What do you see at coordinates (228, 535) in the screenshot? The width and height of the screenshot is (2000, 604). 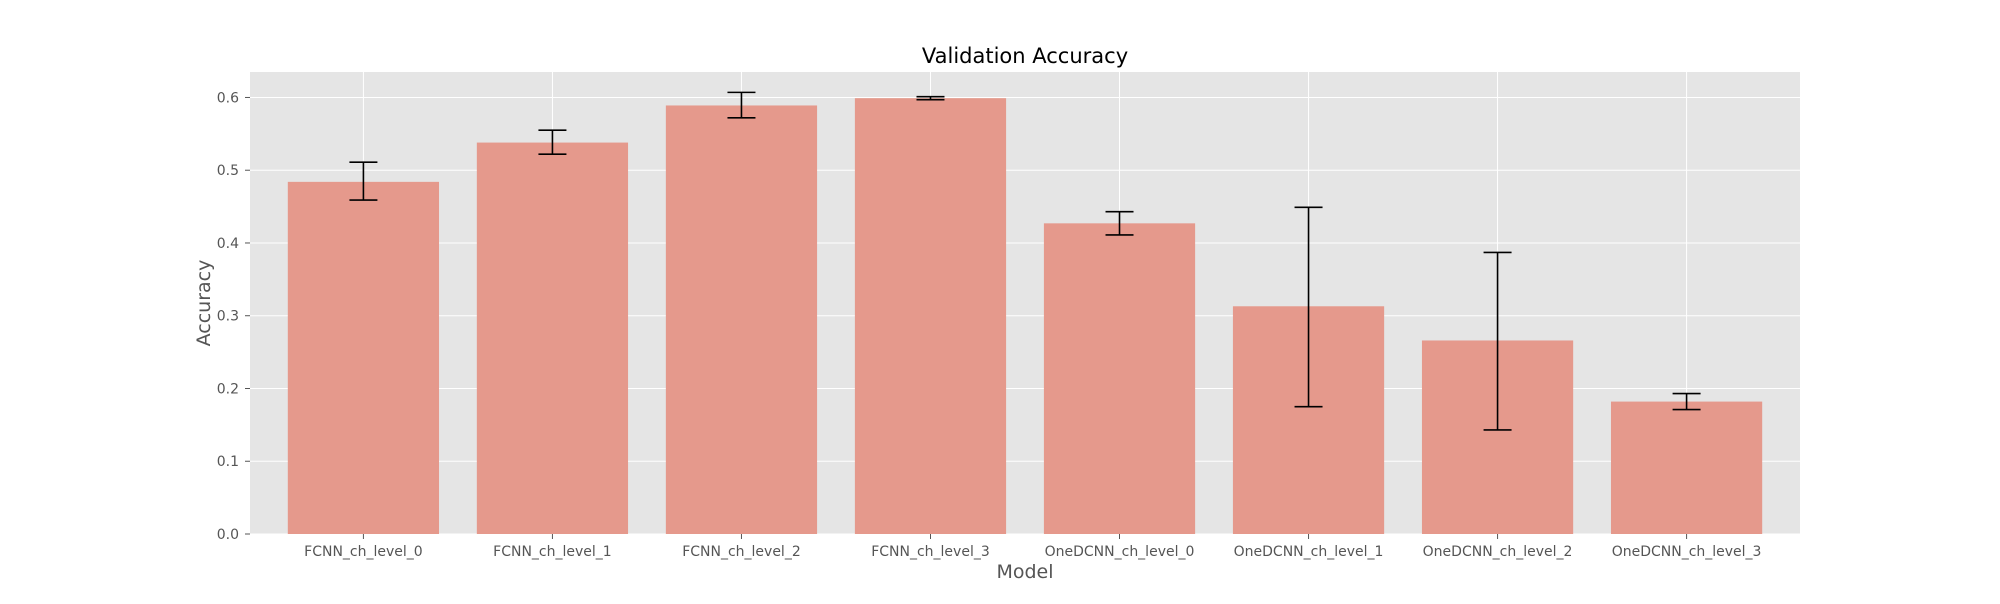 I see `y-tick-label: 0.0` at bounding box center [228, 535].